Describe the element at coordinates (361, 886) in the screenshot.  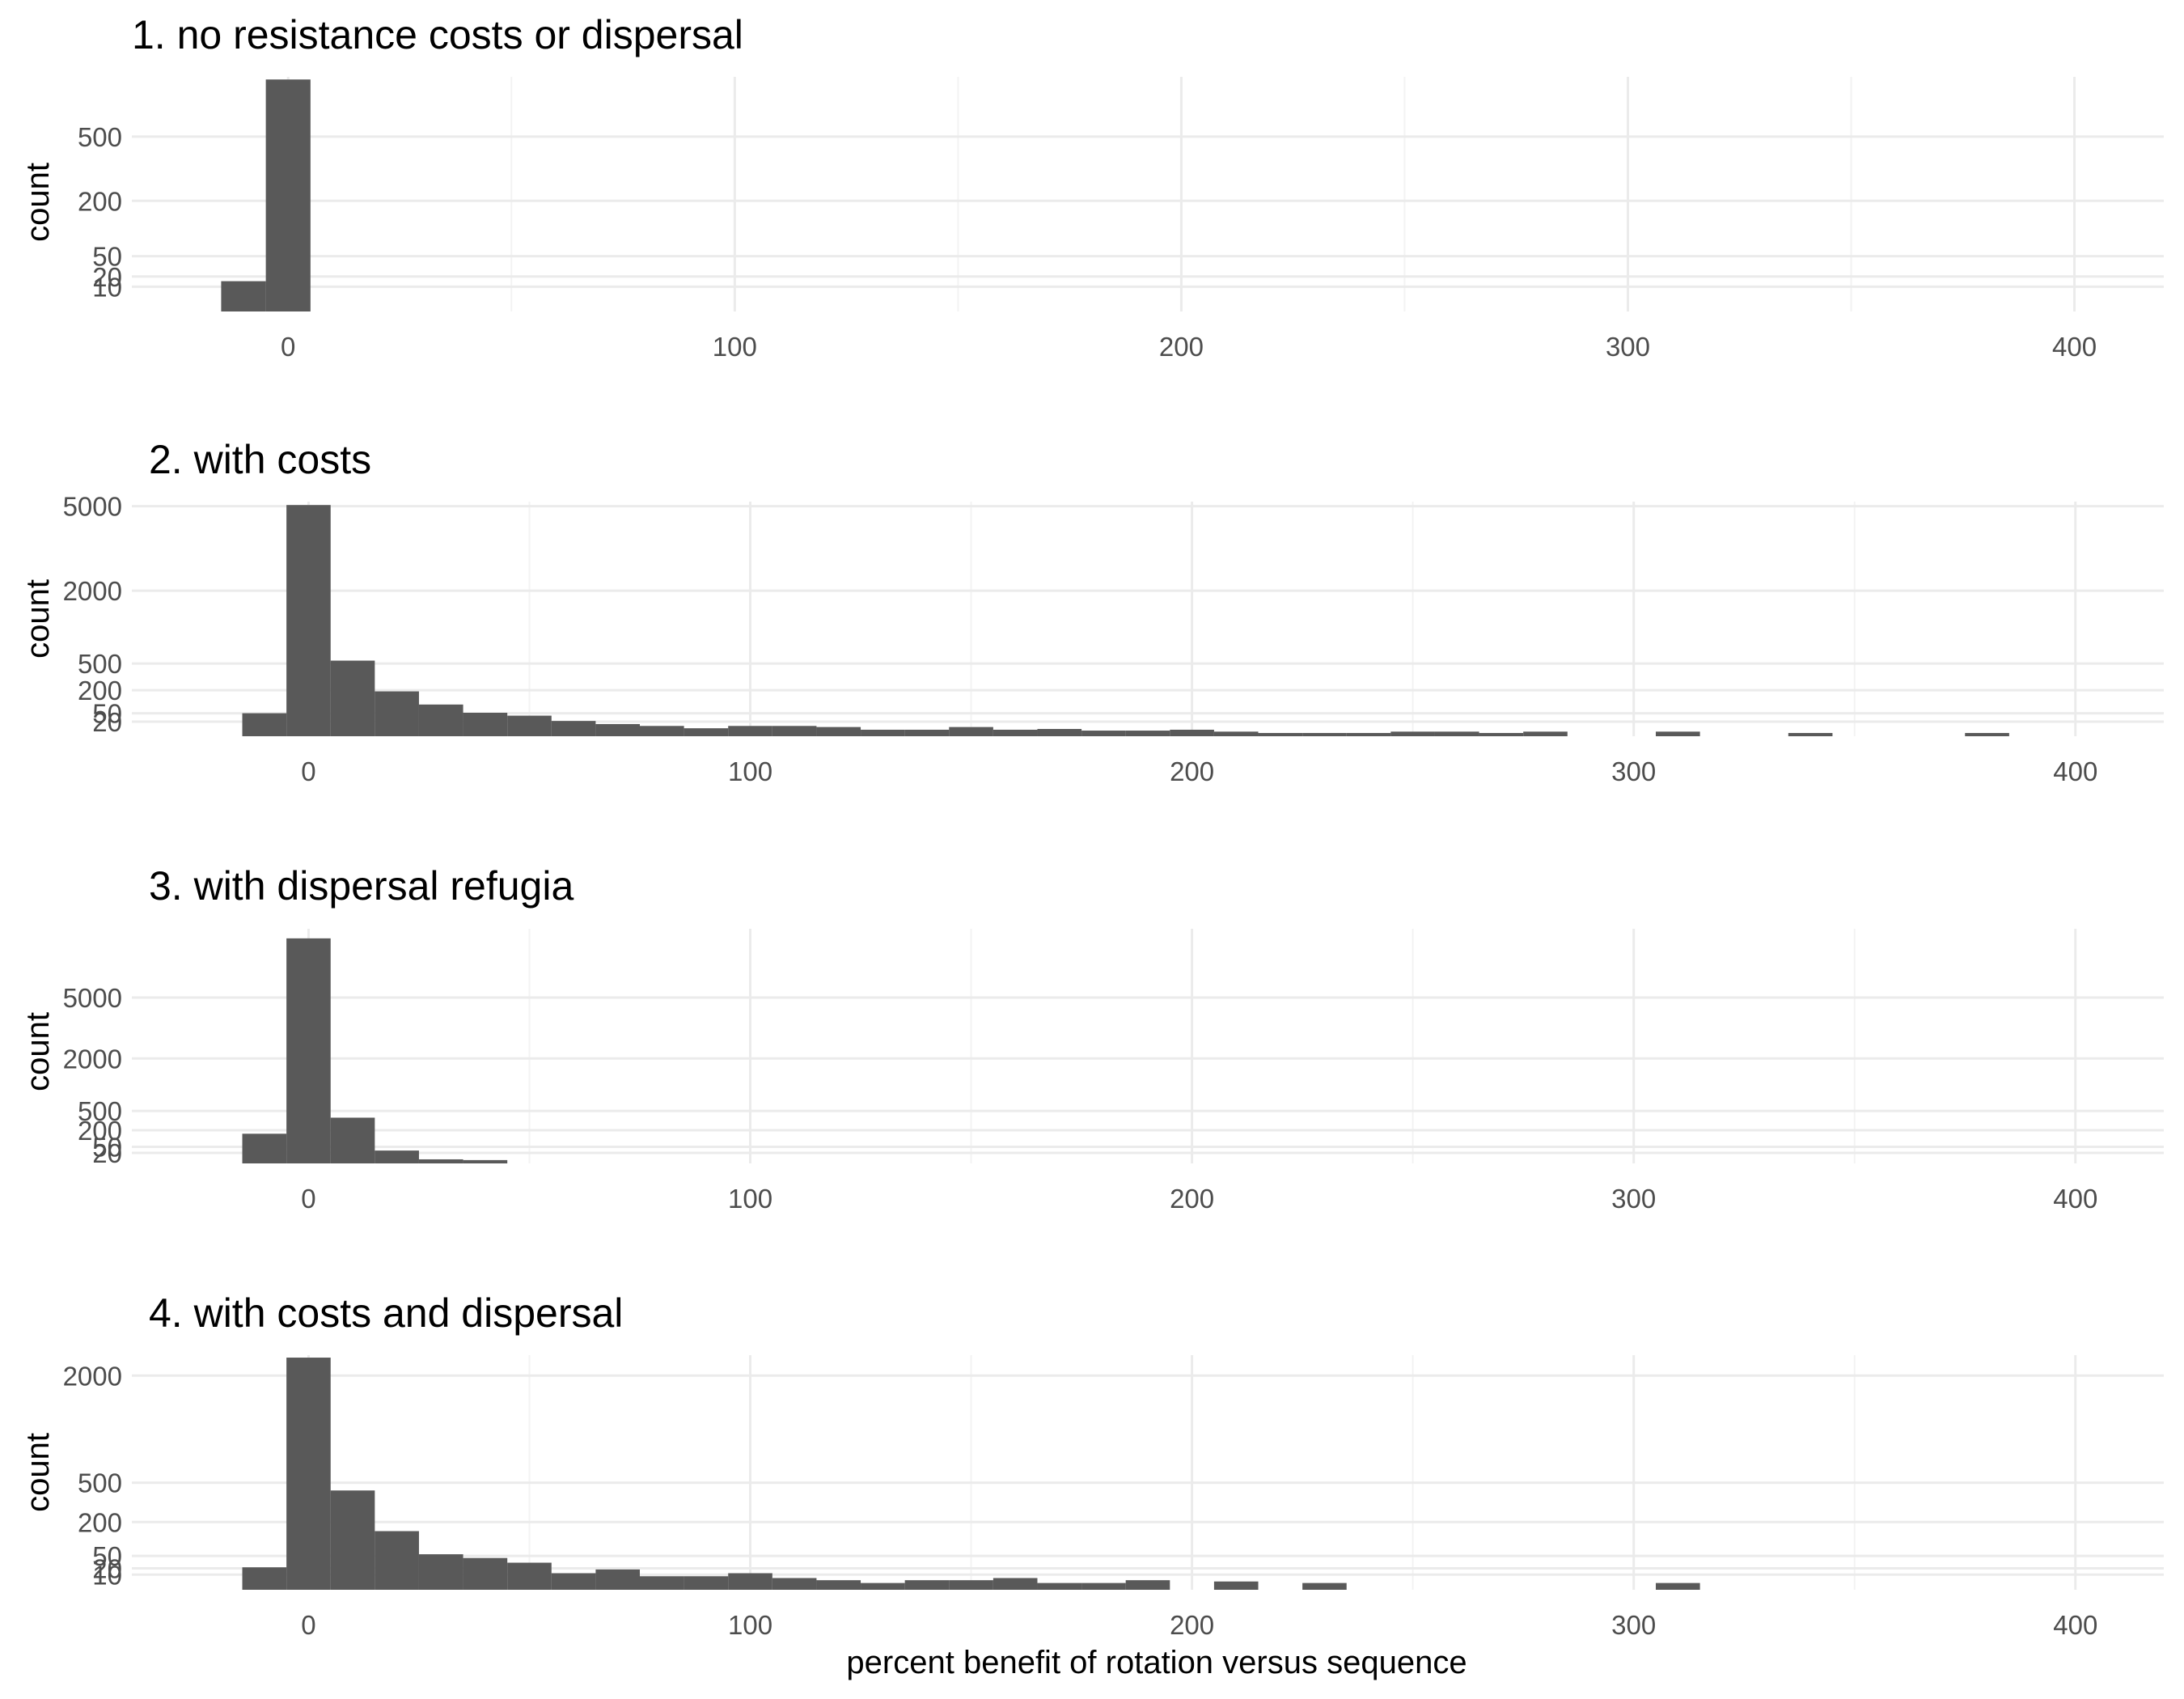
I see `panel-3-title: 3. with dispersal refugia` at that location.